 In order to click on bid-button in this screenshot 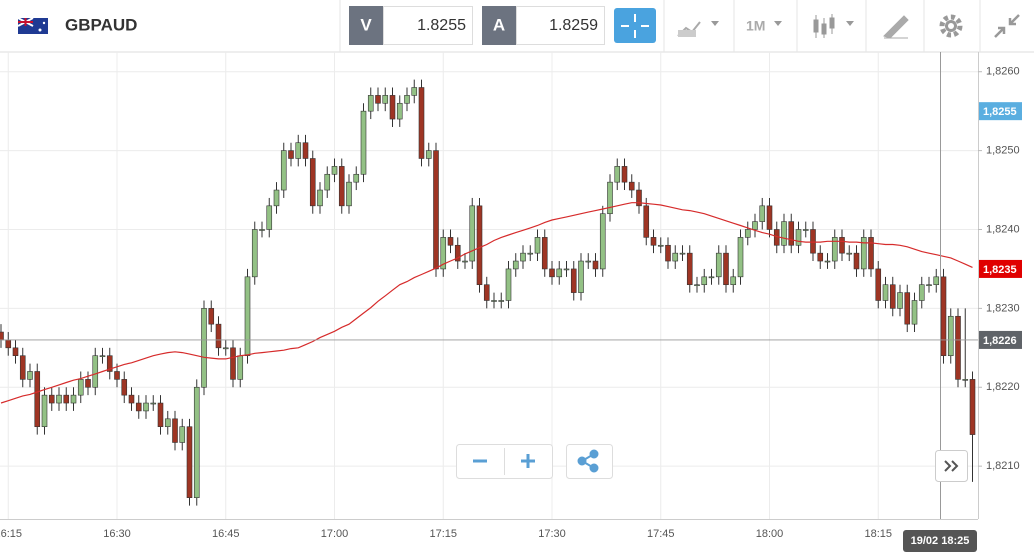, I will do `click(366, 25)`.